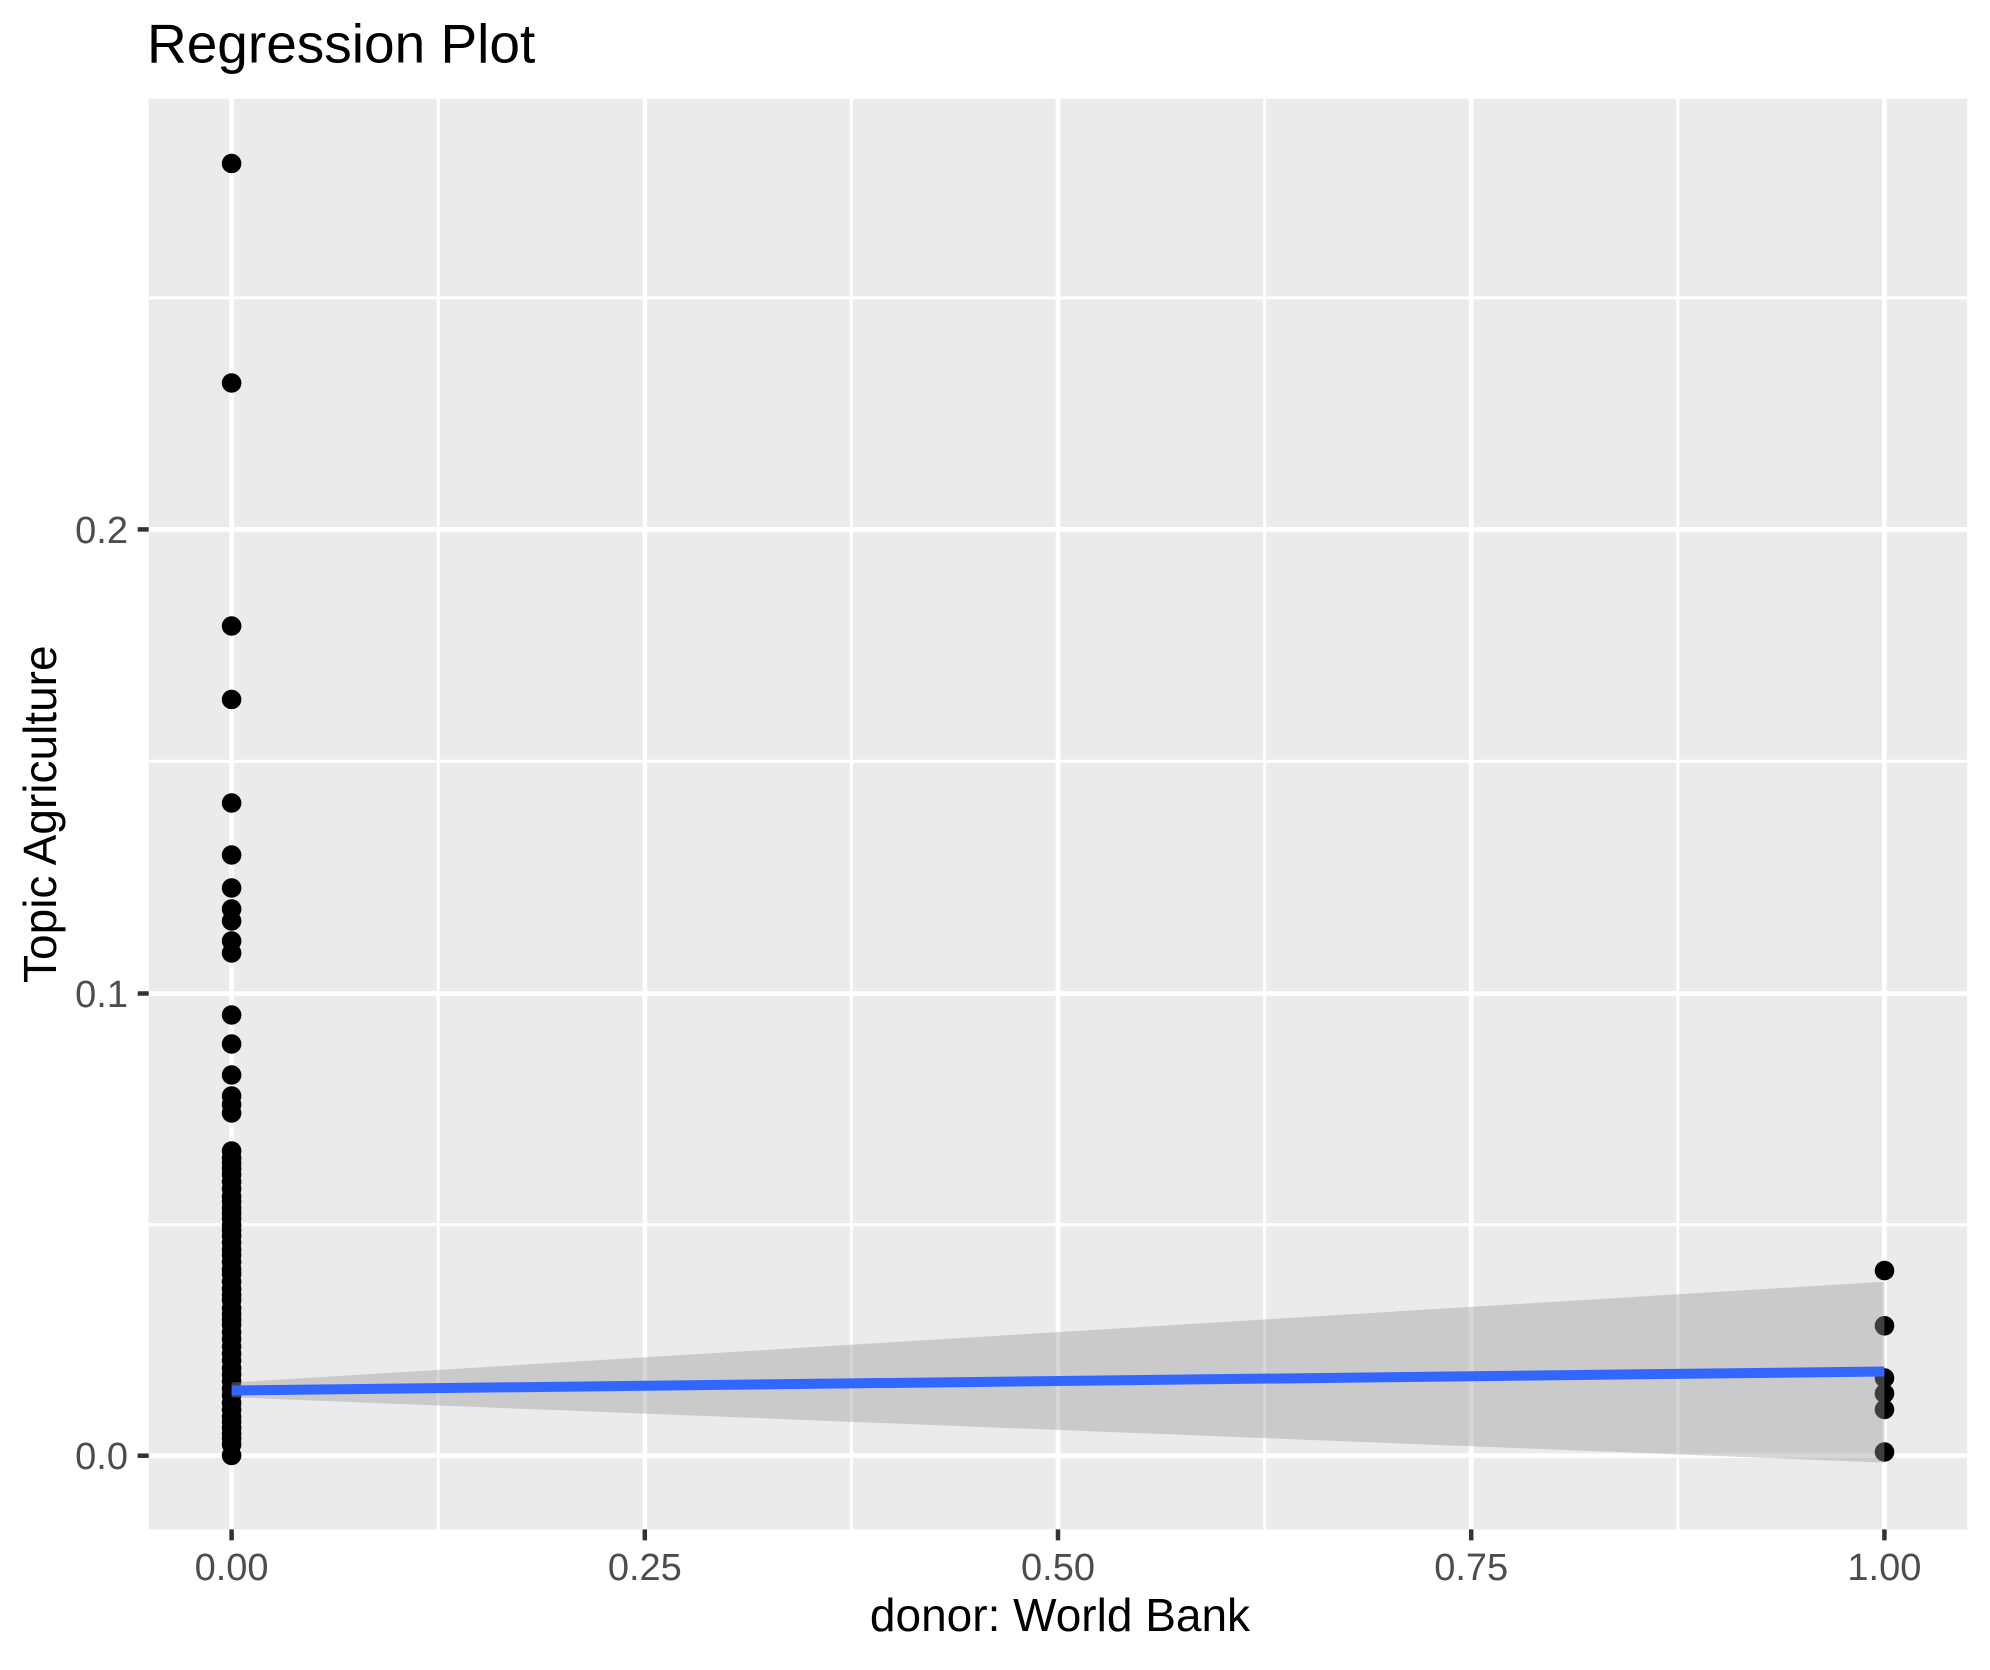 This screenshot has width=1990, height=1670. I want to click on svg-text: Regression Plot, so click(341, 43).